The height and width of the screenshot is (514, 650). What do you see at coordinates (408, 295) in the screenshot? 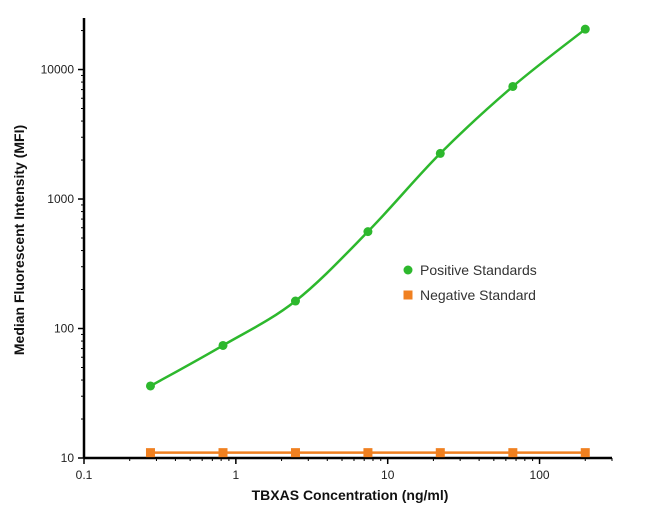
I see `legend-marker-negative` at bounding box center [408, 295].